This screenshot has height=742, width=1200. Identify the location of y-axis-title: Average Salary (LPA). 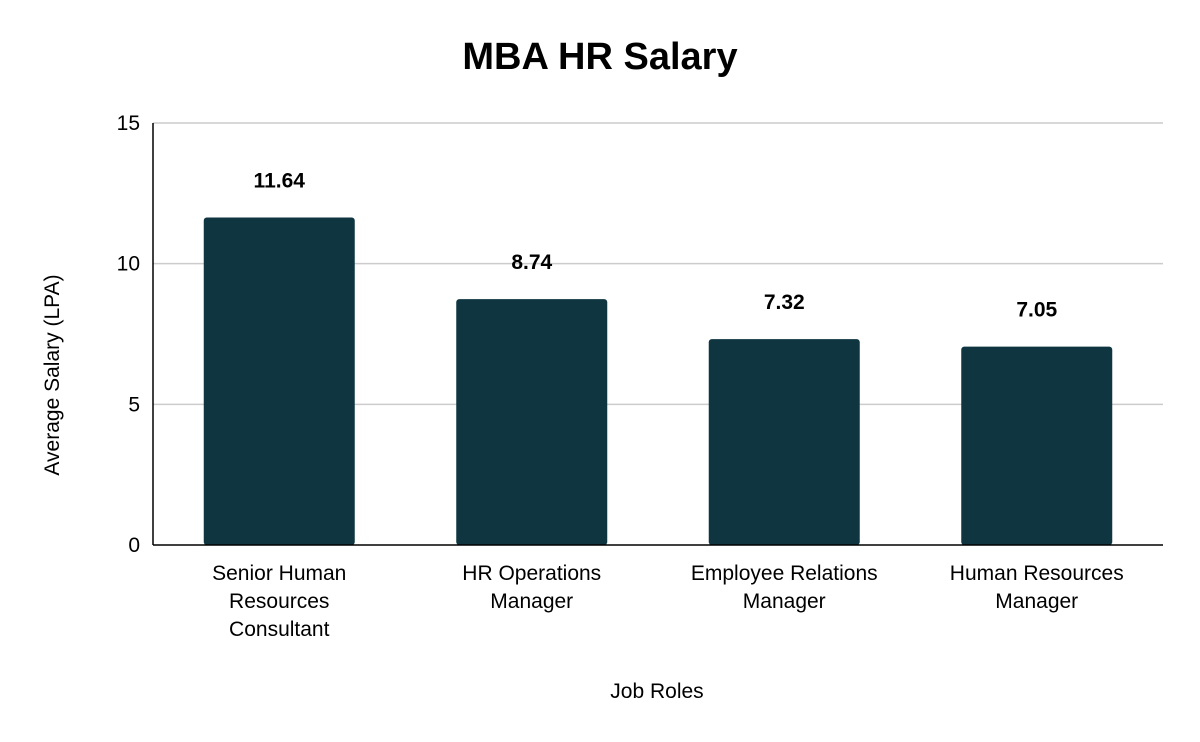
(52, 374).